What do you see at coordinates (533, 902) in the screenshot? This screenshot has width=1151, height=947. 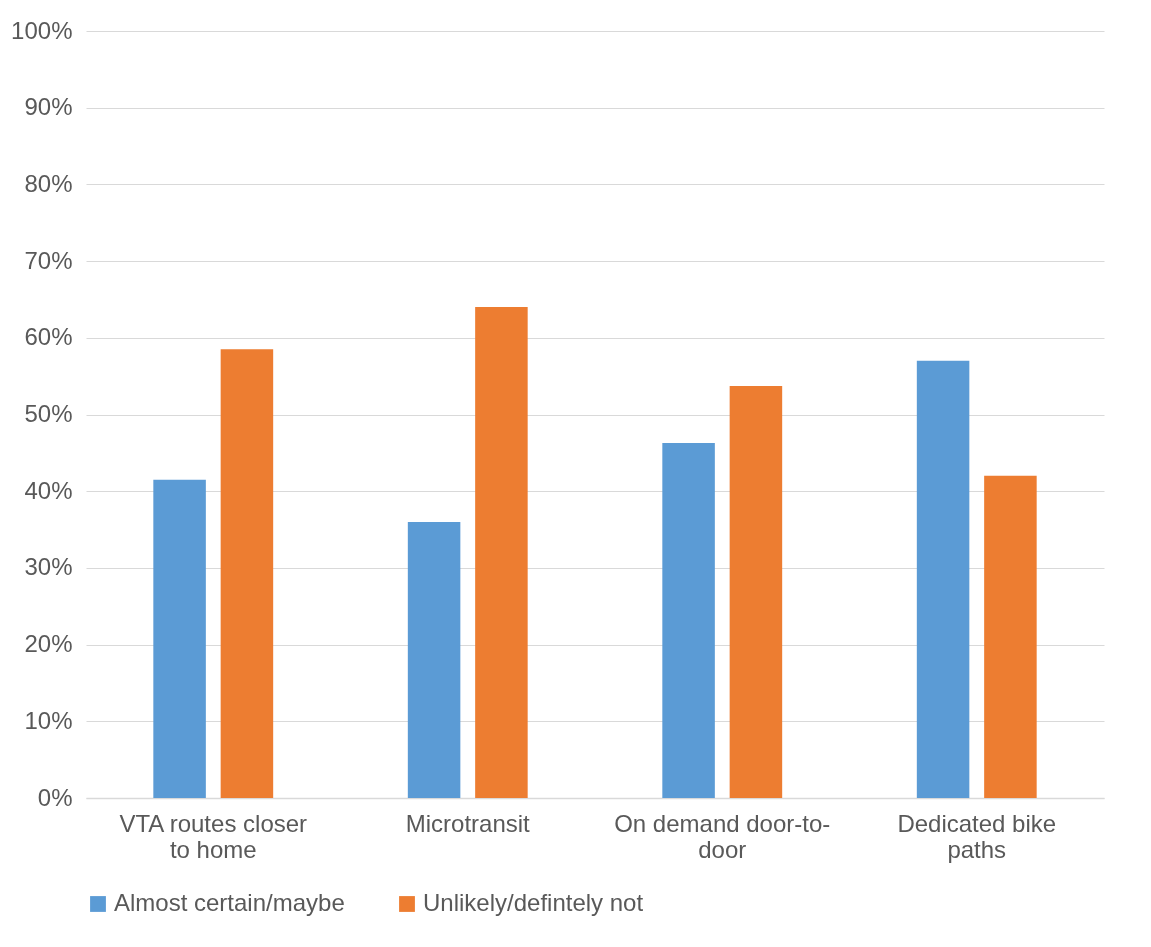 I see `legend-label: Unlikely/defintely not` at bounding box center [533, 902].